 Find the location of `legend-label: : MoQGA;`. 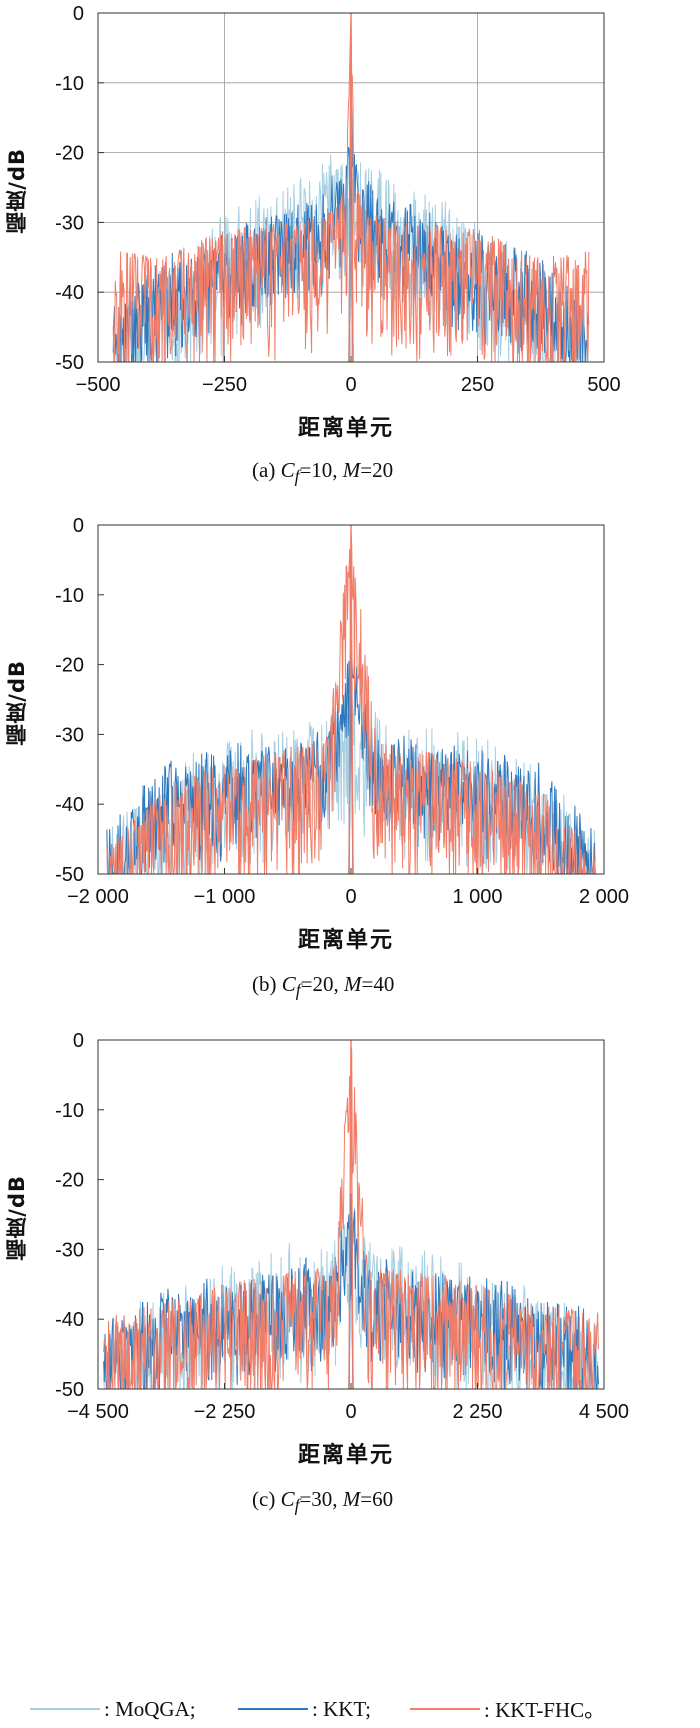

legend-label: : MoQGA; is located at coordinates (150, 1708).